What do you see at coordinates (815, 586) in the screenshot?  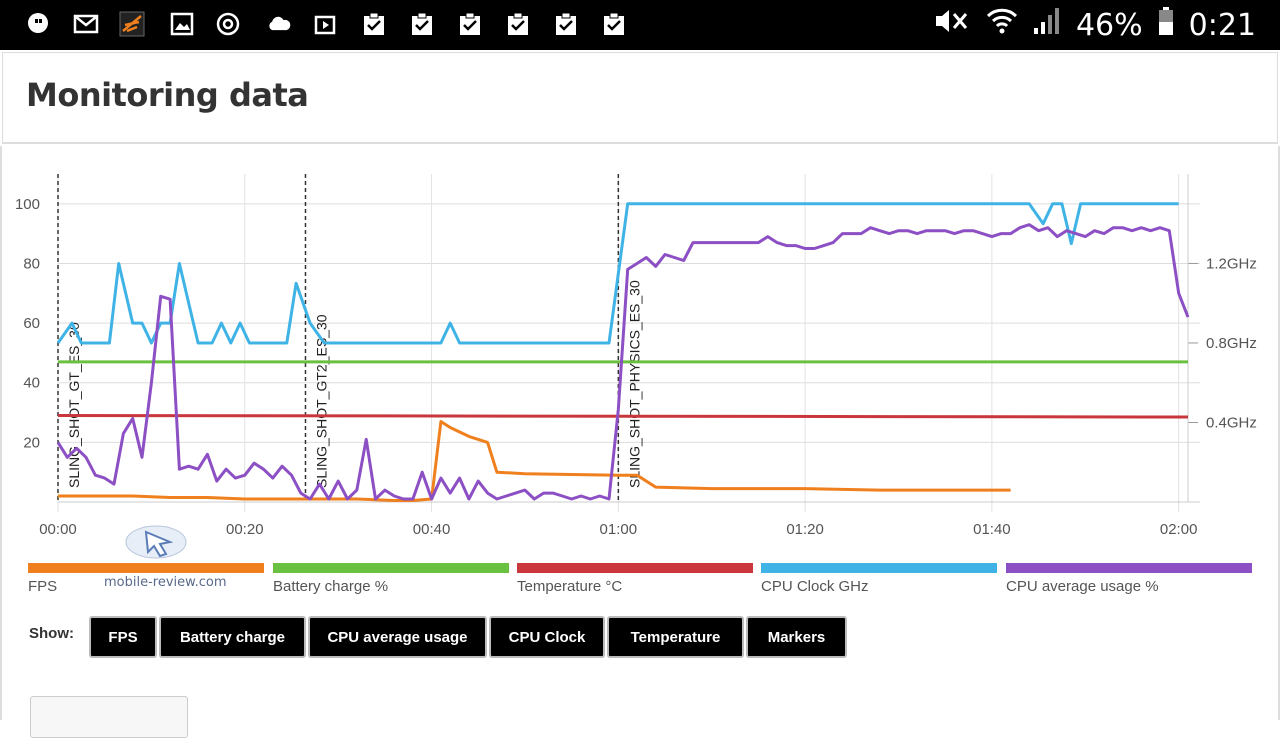 I see `legend-cpu-clock-label: CPU Clock GHz` at bounding box center [815, 586].